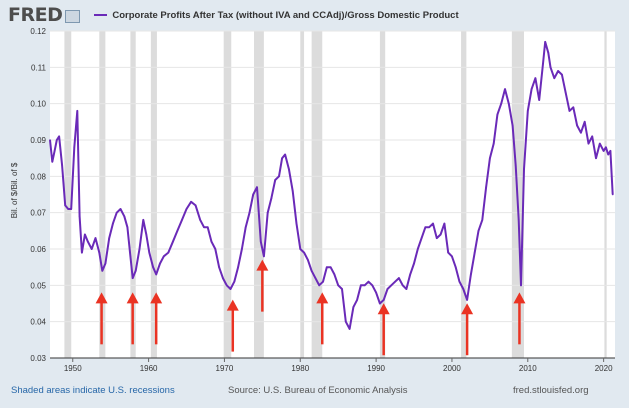 The height and width of the screenshot is (408, 629). I want to click on legend-line-swatch, so click(101, 15).